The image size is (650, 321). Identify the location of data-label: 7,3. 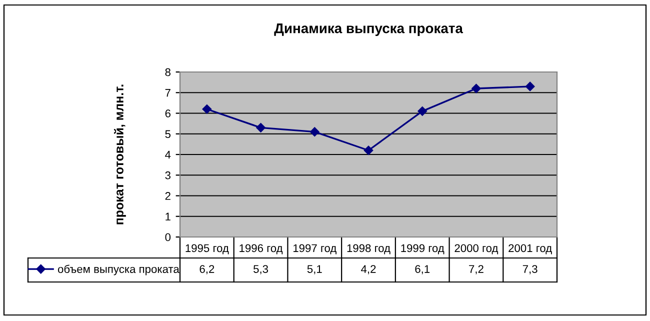
(530, 269).